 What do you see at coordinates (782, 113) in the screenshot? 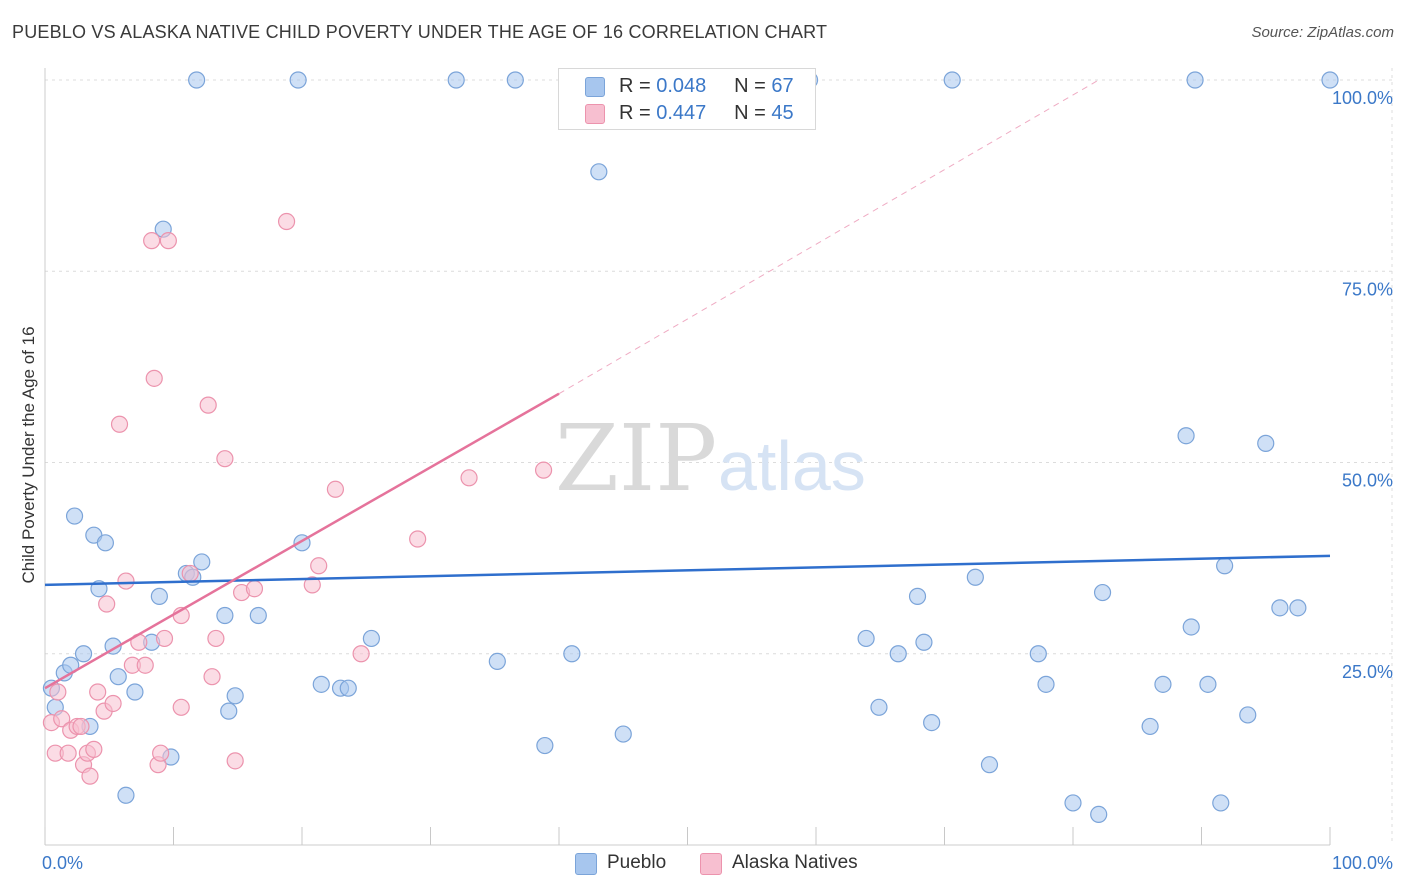
I see `legend-n-value-alaska: 45` at bounding box center [782, 113].